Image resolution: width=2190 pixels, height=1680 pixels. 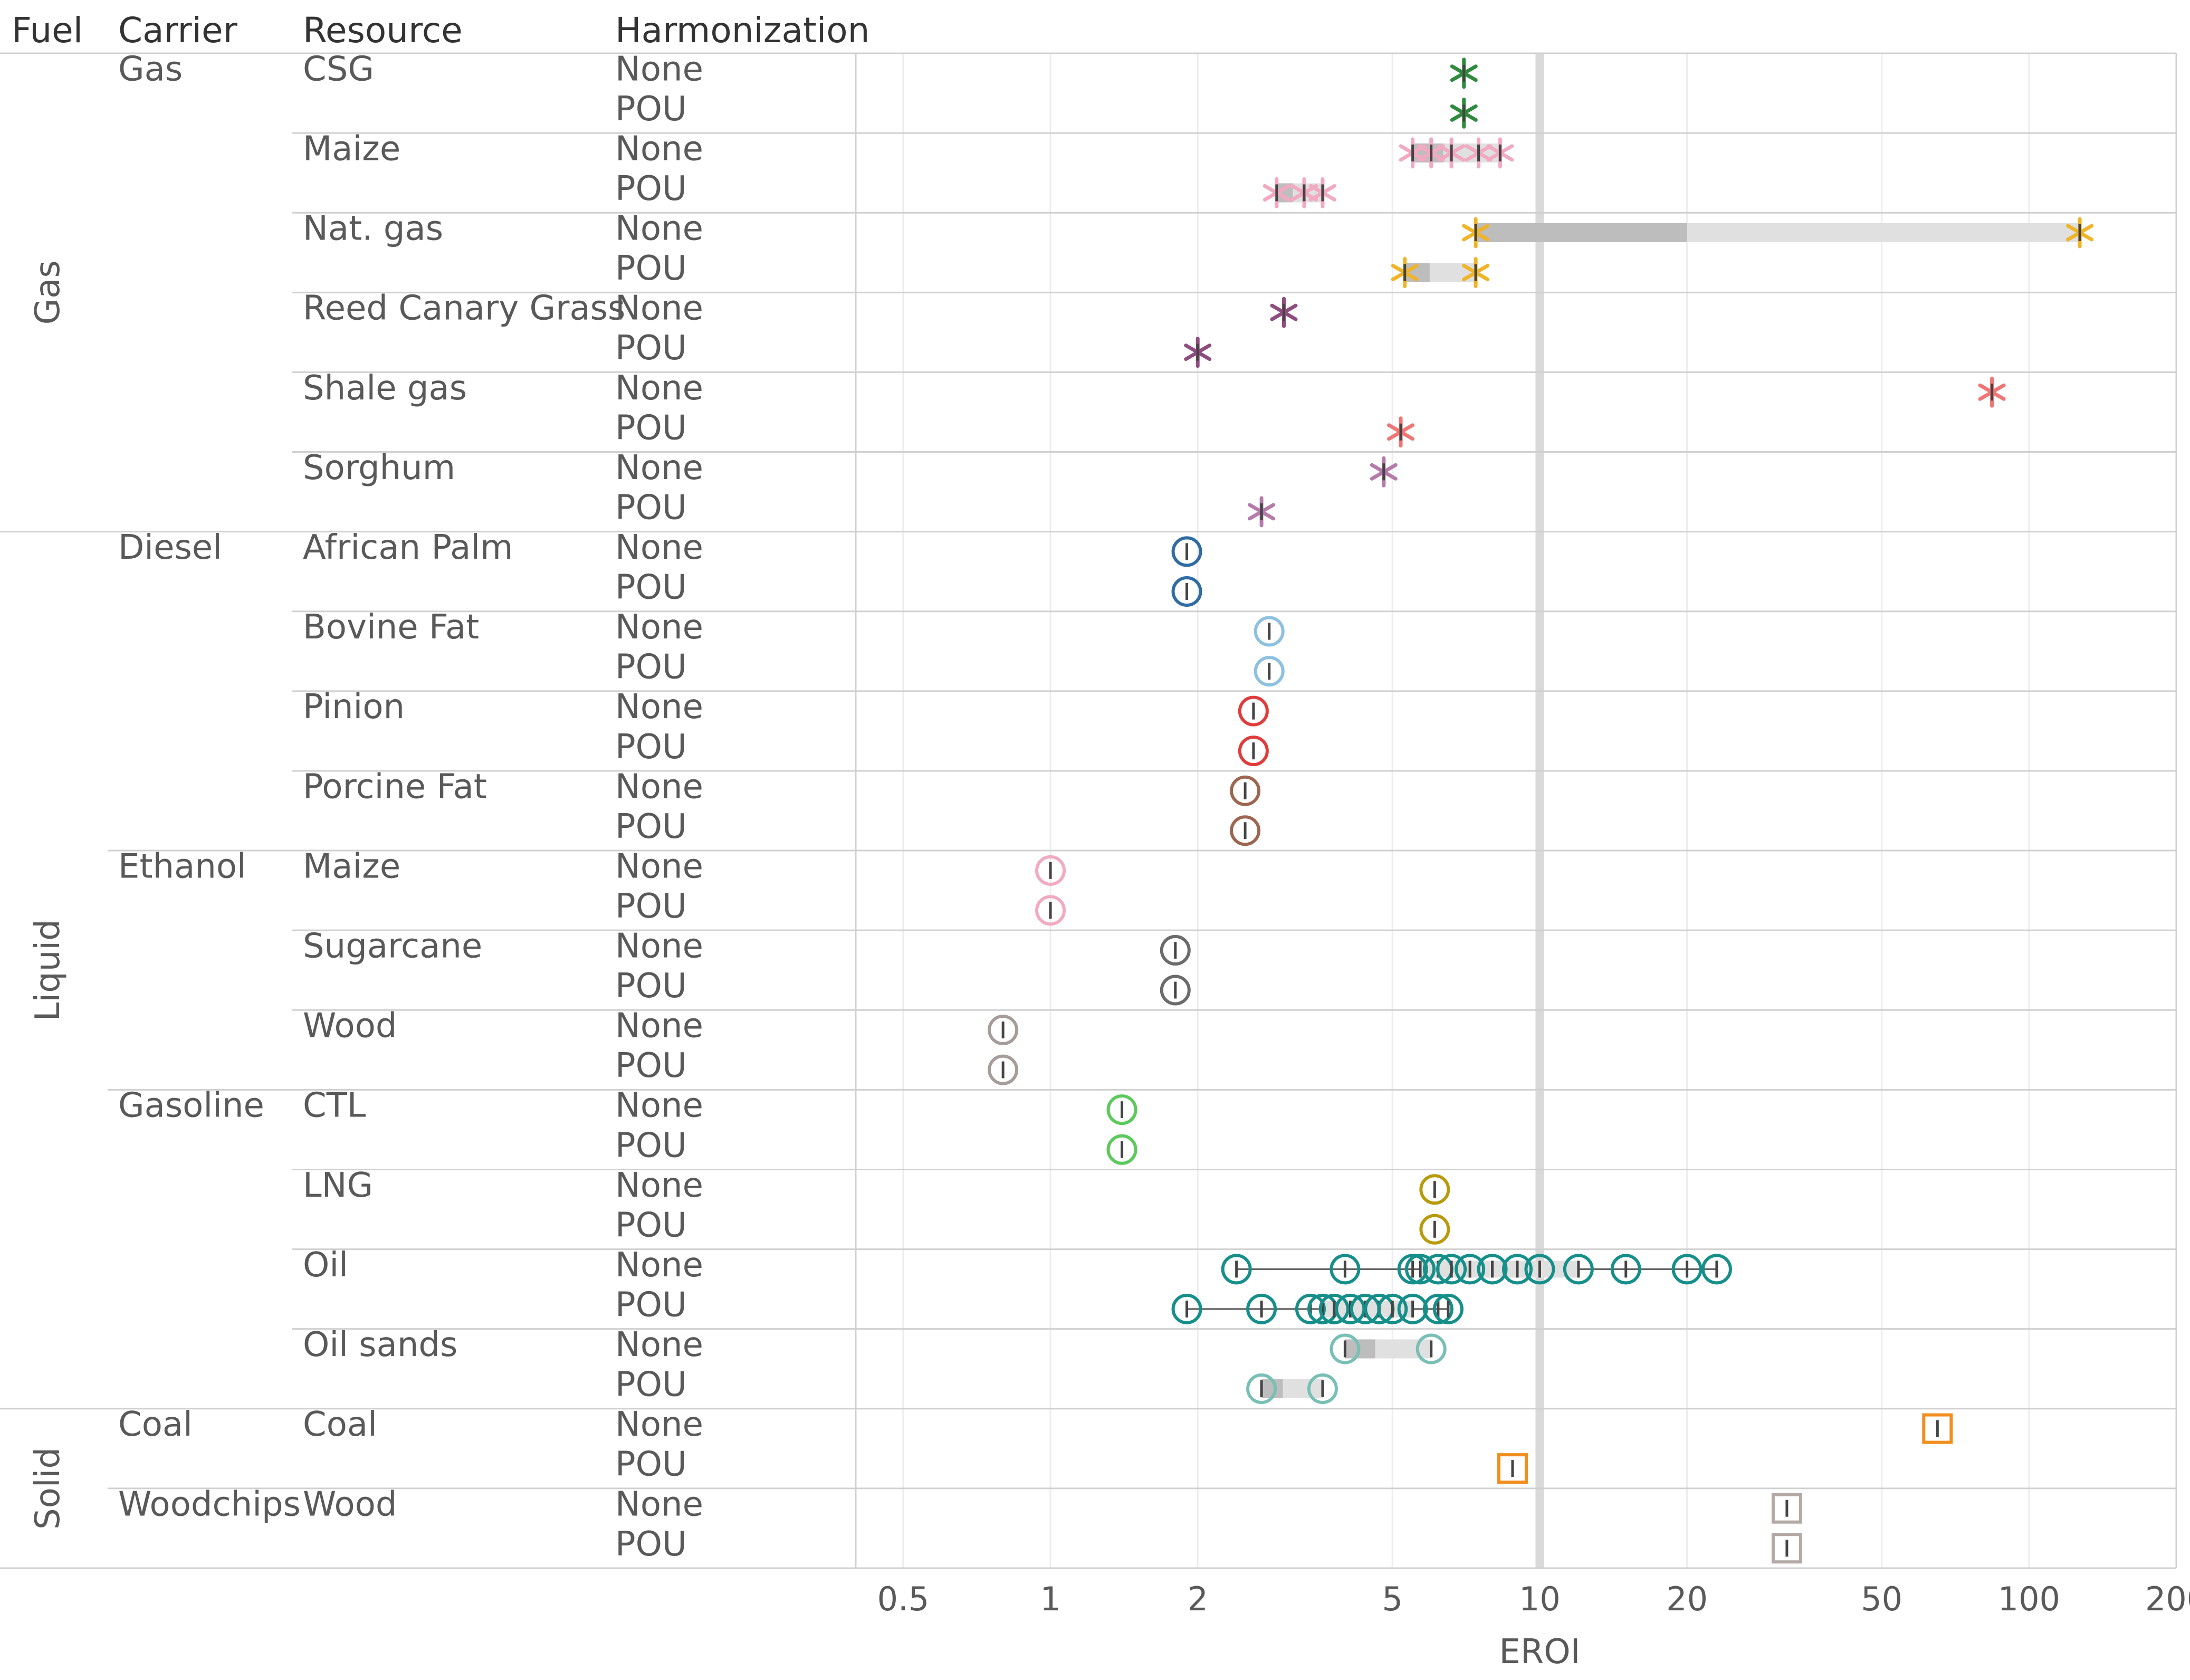 I want to click on resource-label: Porcine Fat, so click(x=395, y=786).